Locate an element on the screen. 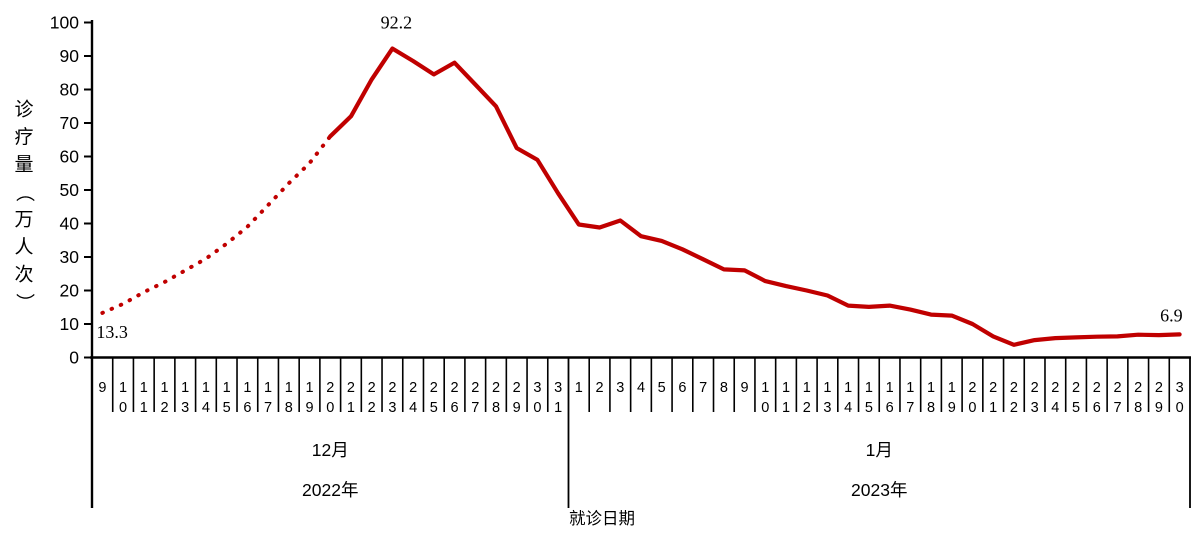  y-tick-label: 40 is located at coordinates (70, 224).